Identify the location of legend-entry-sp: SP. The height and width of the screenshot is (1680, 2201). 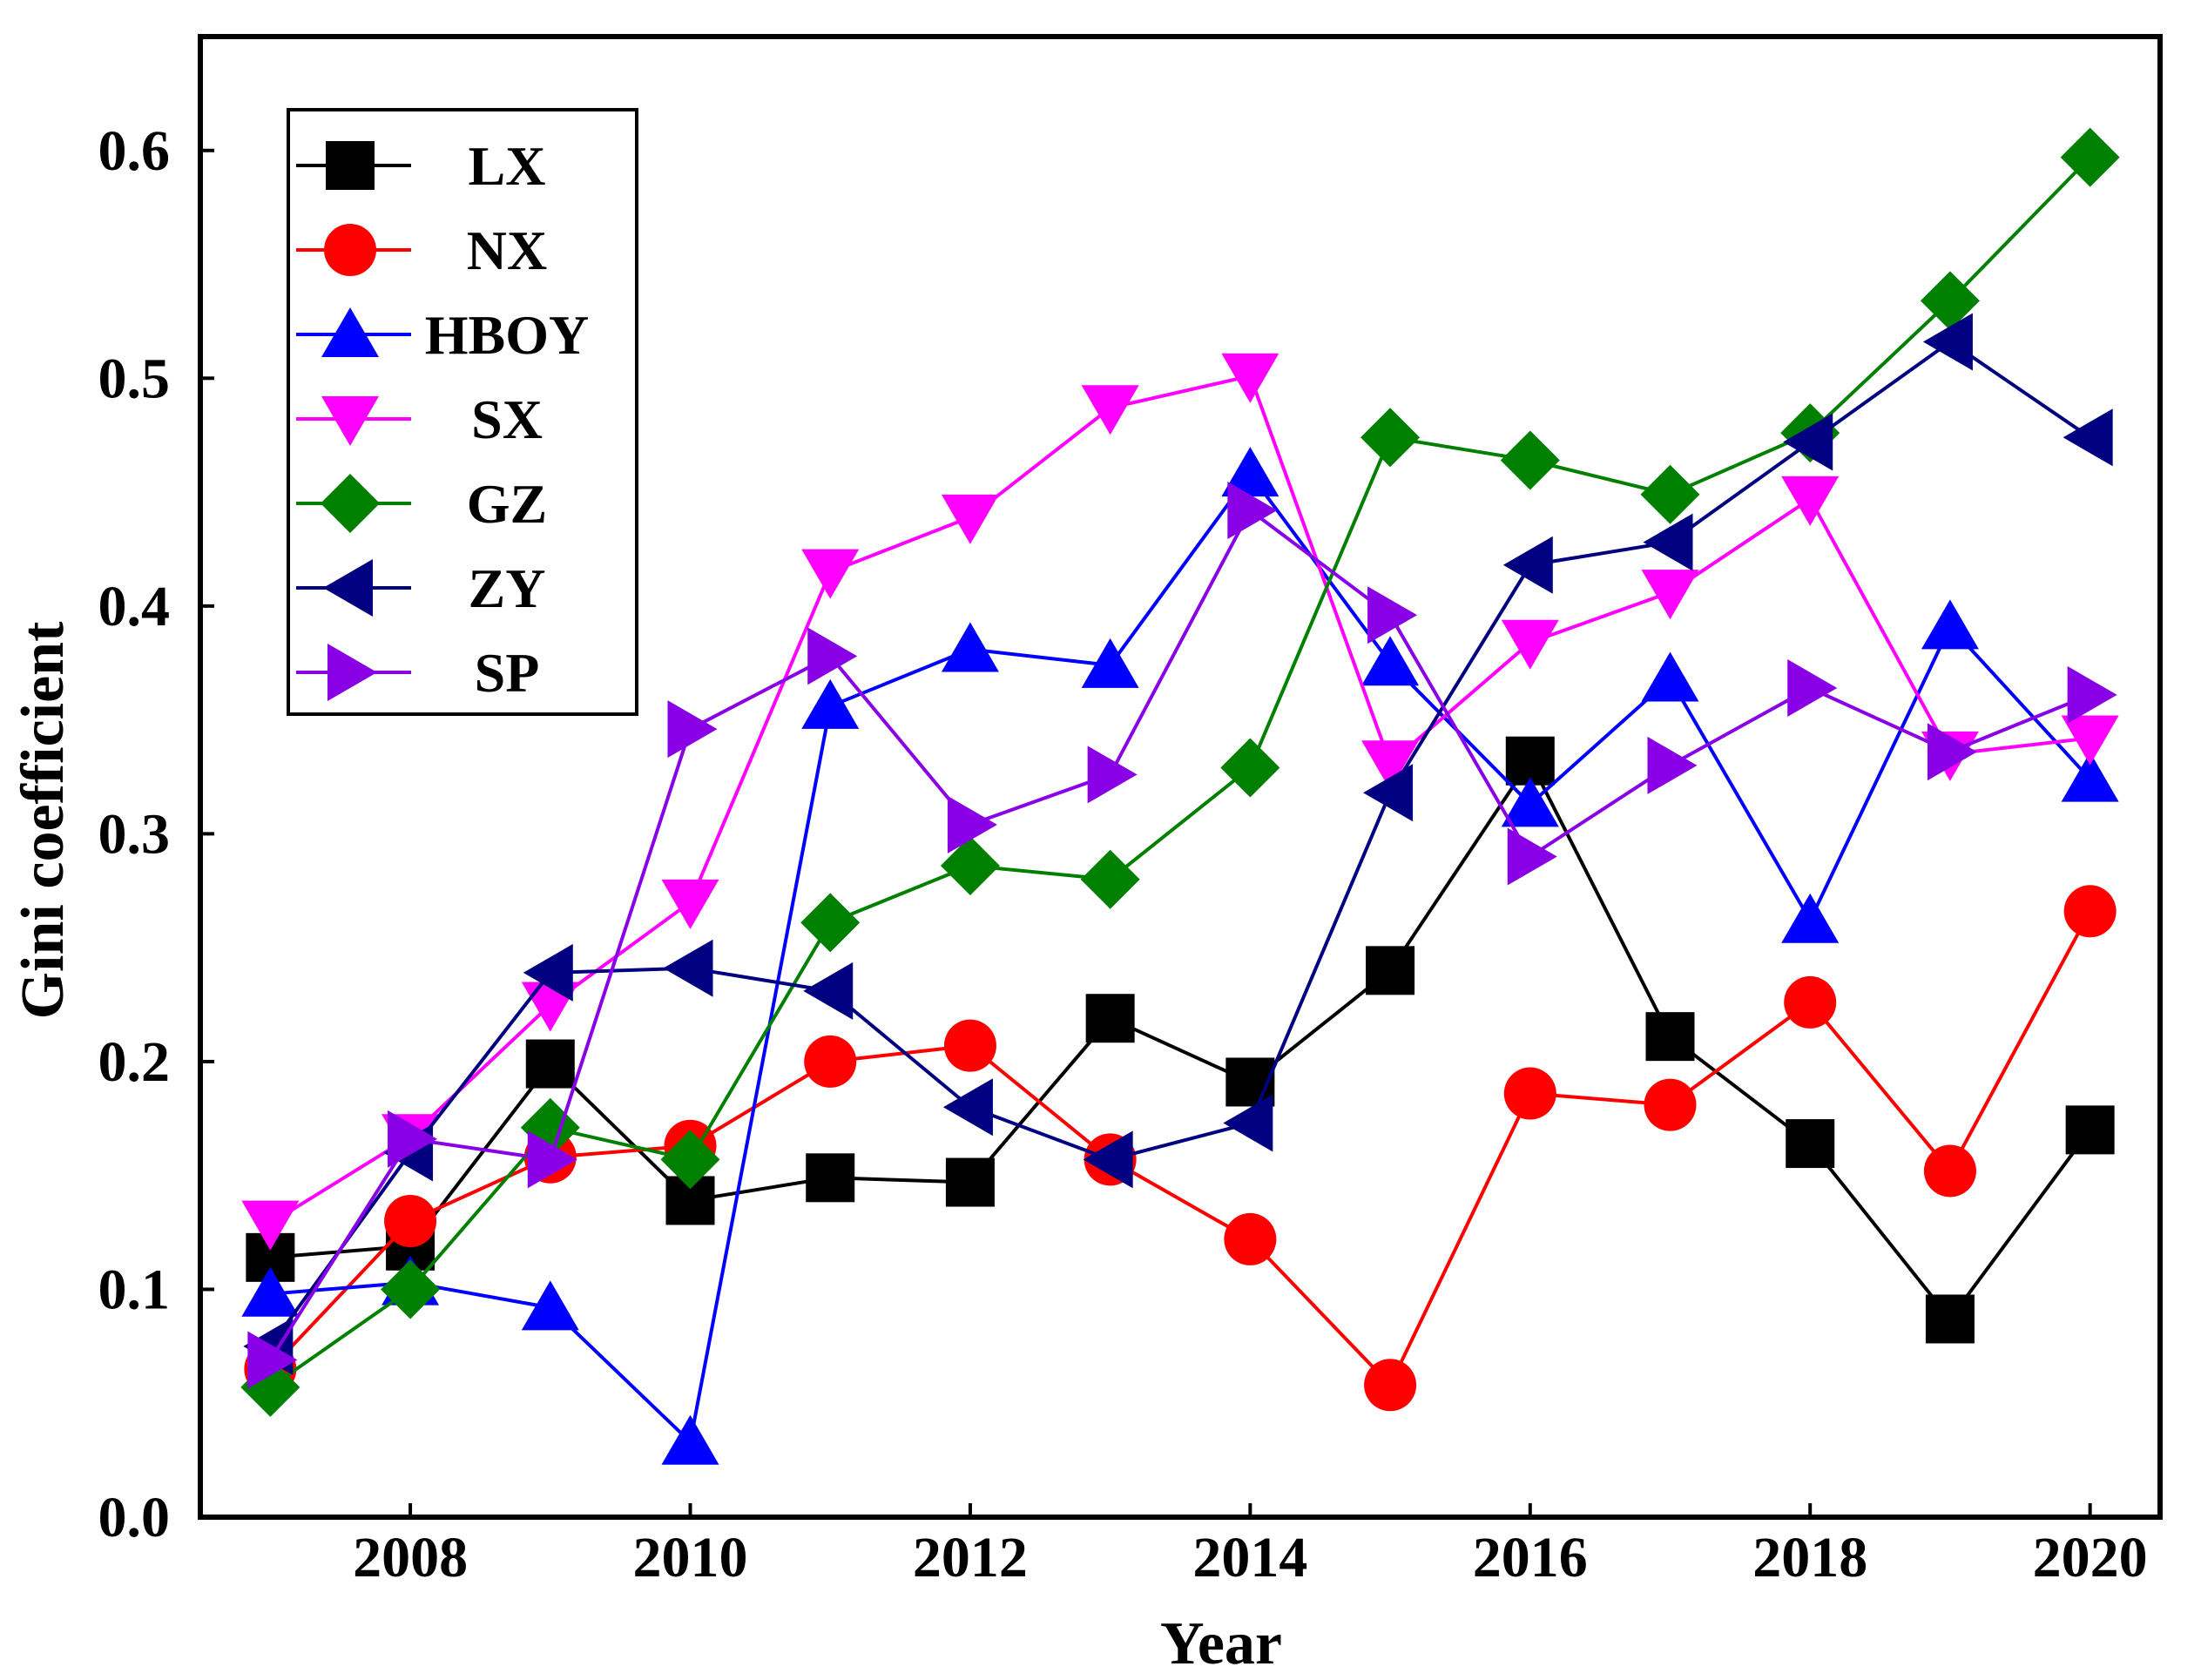
(418, 673).